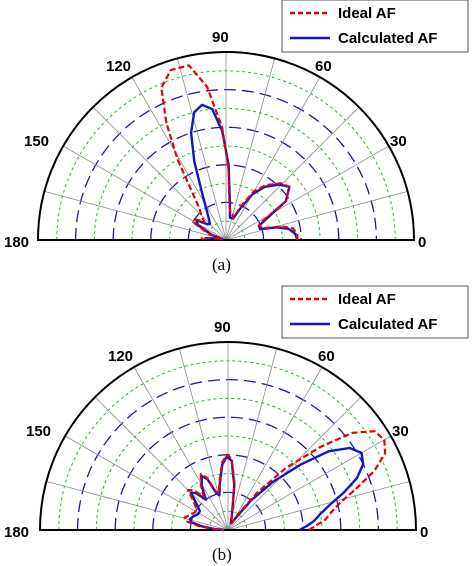 Image resolution: width=474 pixels, height=566 pixels. Describe the element at coordinates (221, 264) in the screenshot. I see `panel-caption-a: (a)` at that location.